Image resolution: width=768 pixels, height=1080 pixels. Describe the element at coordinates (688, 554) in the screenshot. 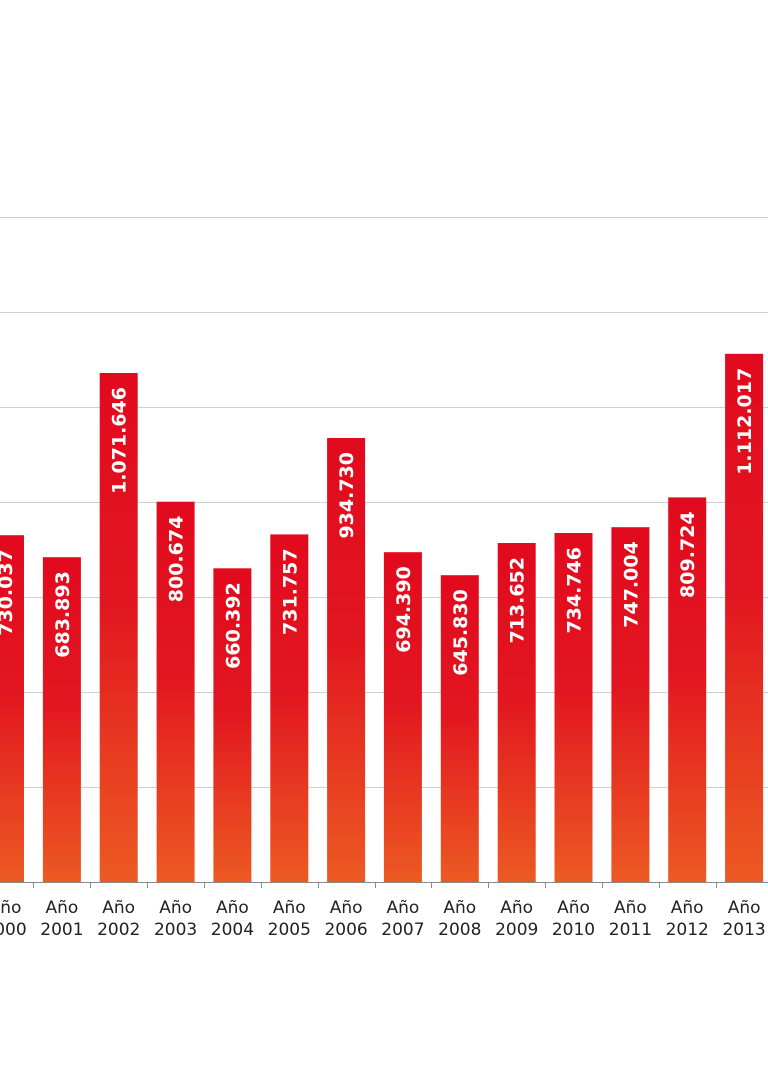

I see `data-label: 809.724` at that location.